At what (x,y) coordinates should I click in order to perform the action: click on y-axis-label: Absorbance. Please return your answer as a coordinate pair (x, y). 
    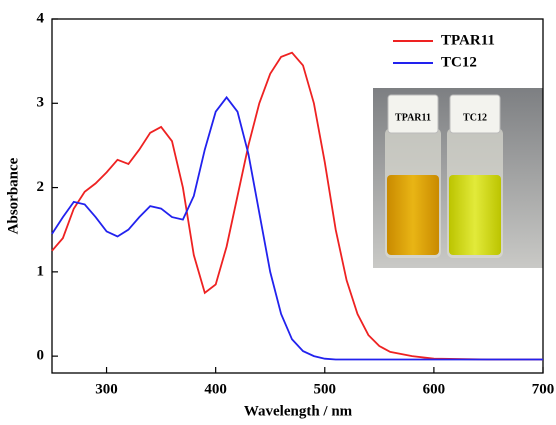
    Looking at the image, I should click on (13, 195).